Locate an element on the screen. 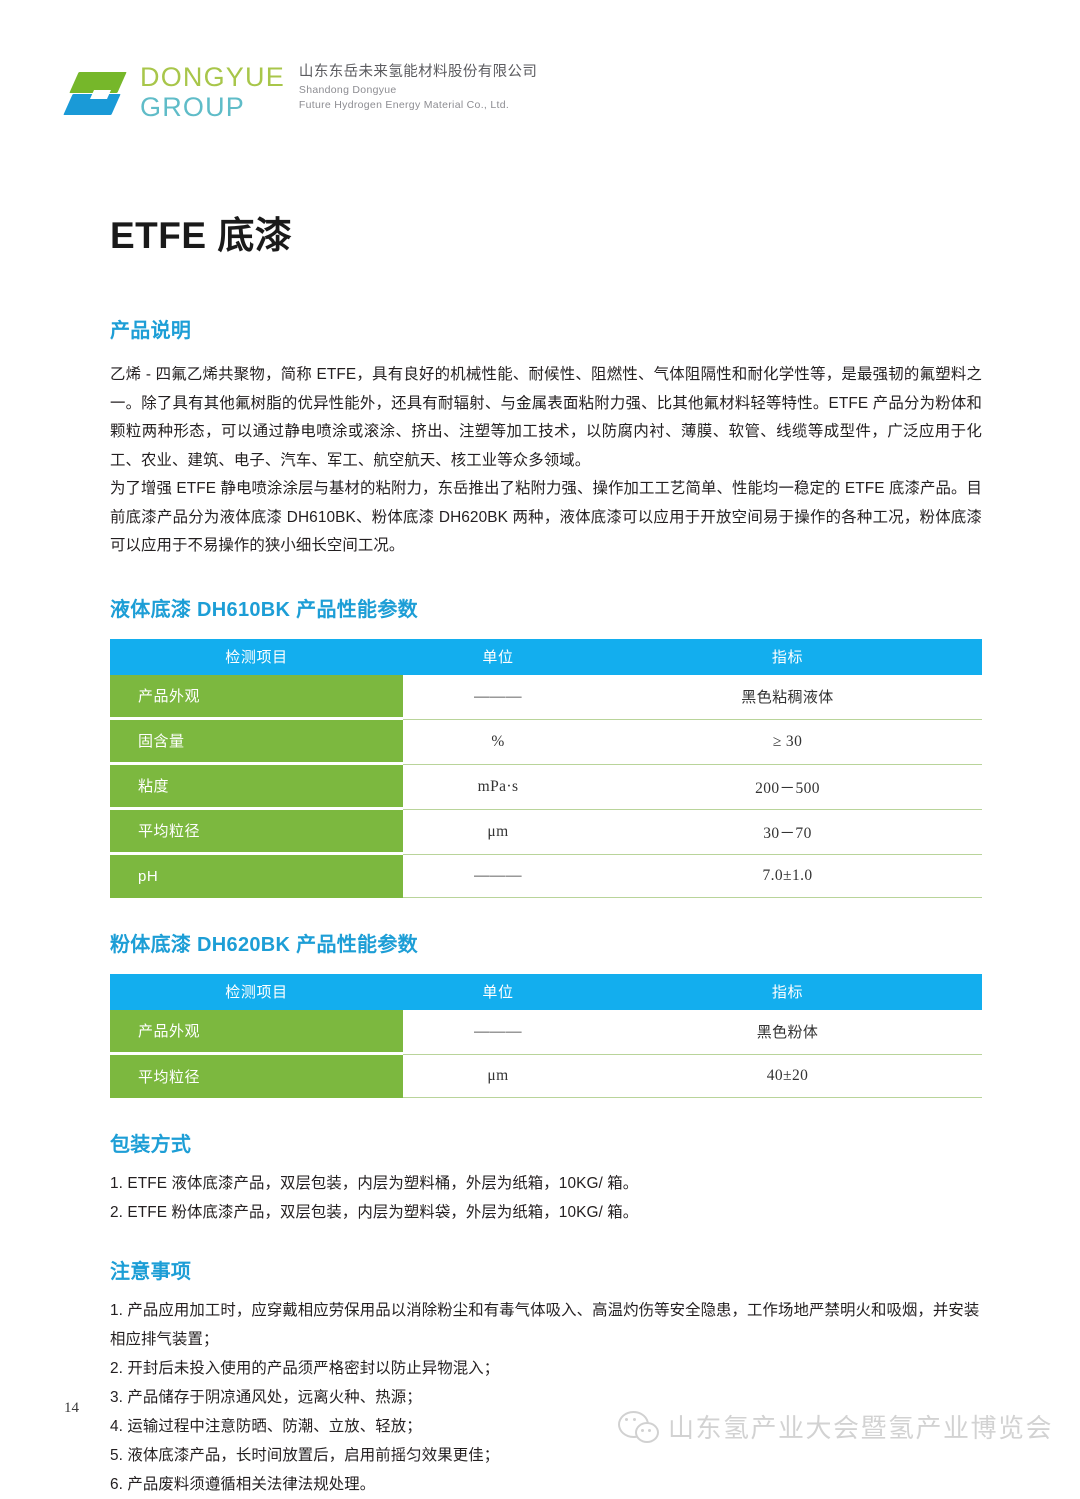 This screenshot has width=1080, height=1499. note-item: 4. 运输过程中注意防晒、防潮、立放、轻放； is located at coordinates (266, 1426).